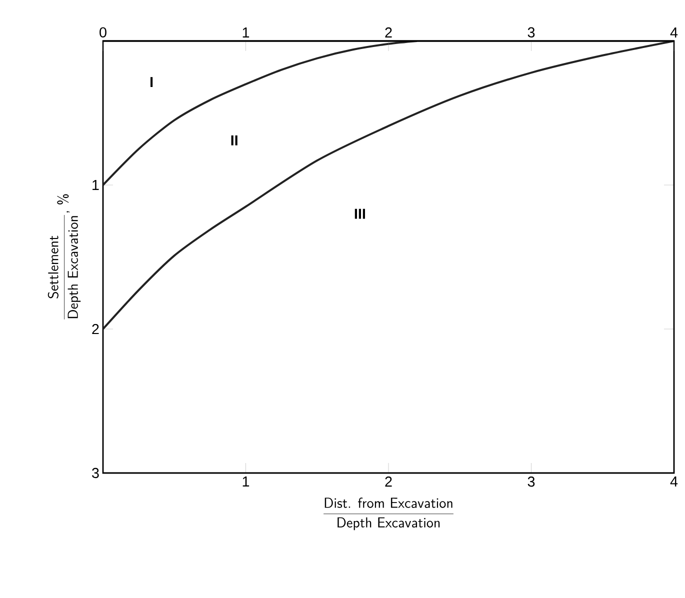 The image size is (685, 598). I want to click on x-tick-label: 1, so click(246, 481).